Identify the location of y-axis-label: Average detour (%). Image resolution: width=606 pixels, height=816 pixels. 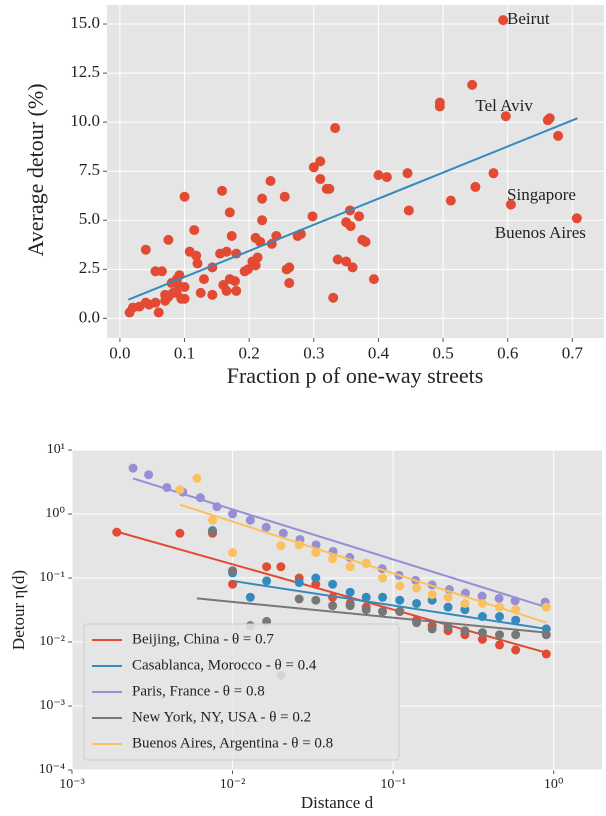
(35, 169).